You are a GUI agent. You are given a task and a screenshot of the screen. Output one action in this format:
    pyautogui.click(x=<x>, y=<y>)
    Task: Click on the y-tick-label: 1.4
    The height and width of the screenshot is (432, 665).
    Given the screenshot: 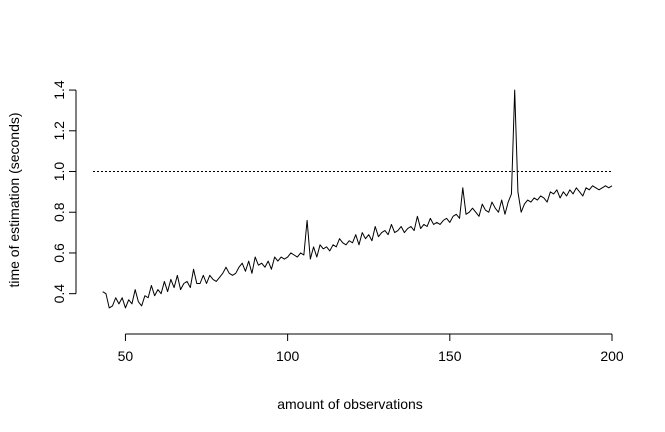 What is the action you would take?
    pyautogui.click(x=59, y=90)
    